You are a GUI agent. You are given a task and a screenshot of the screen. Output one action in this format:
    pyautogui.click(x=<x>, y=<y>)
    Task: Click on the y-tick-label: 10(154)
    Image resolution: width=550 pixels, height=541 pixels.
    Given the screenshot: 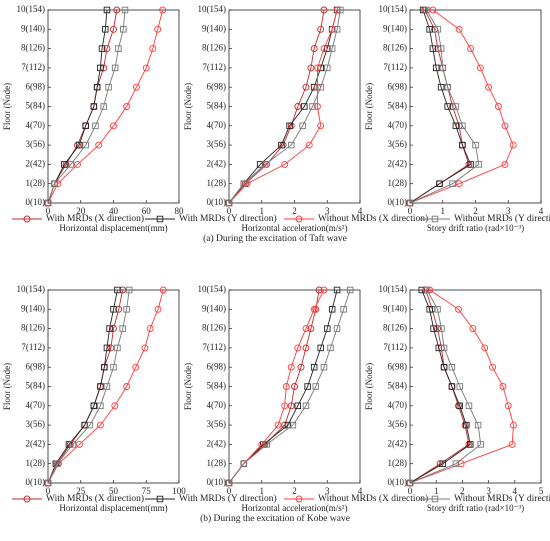 What is the action you would take?
    pyautogui.click(x=31, y=289)
    